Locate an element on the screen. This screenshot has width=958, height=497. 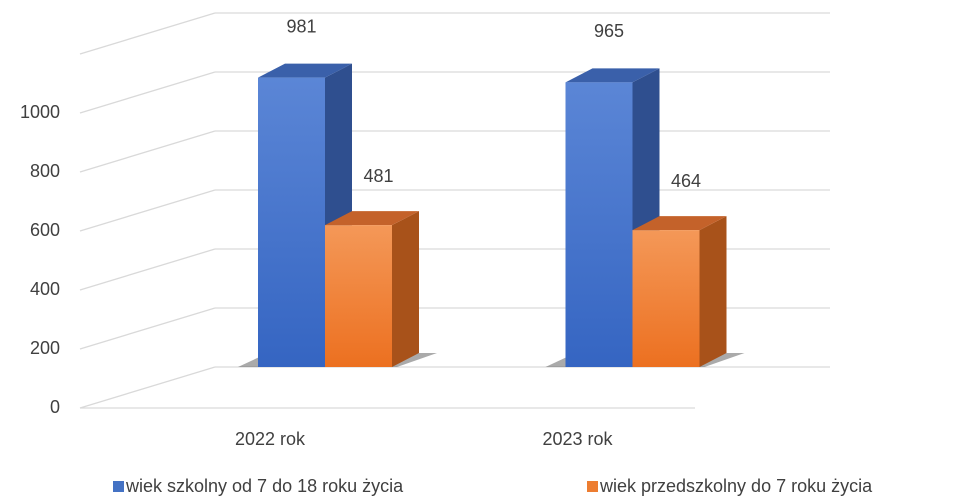
y-tick-label: 1000 is located at coordinates (40, 112).